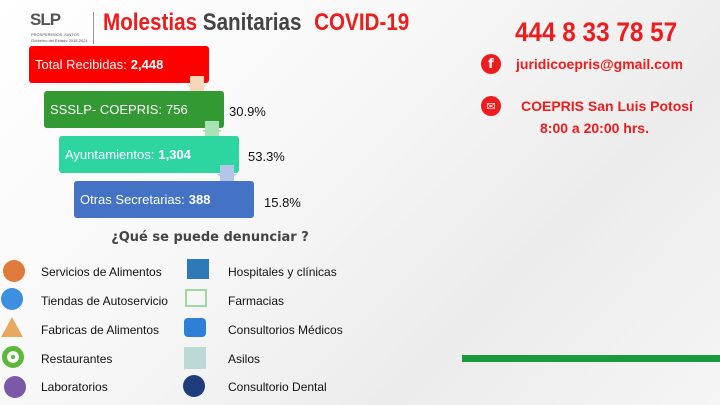  What do you see at coordinates (256, 22) in the screenshot?
I see `page-title: Molestias Sanitarias COVID-19` at bounding box center [256, 22].